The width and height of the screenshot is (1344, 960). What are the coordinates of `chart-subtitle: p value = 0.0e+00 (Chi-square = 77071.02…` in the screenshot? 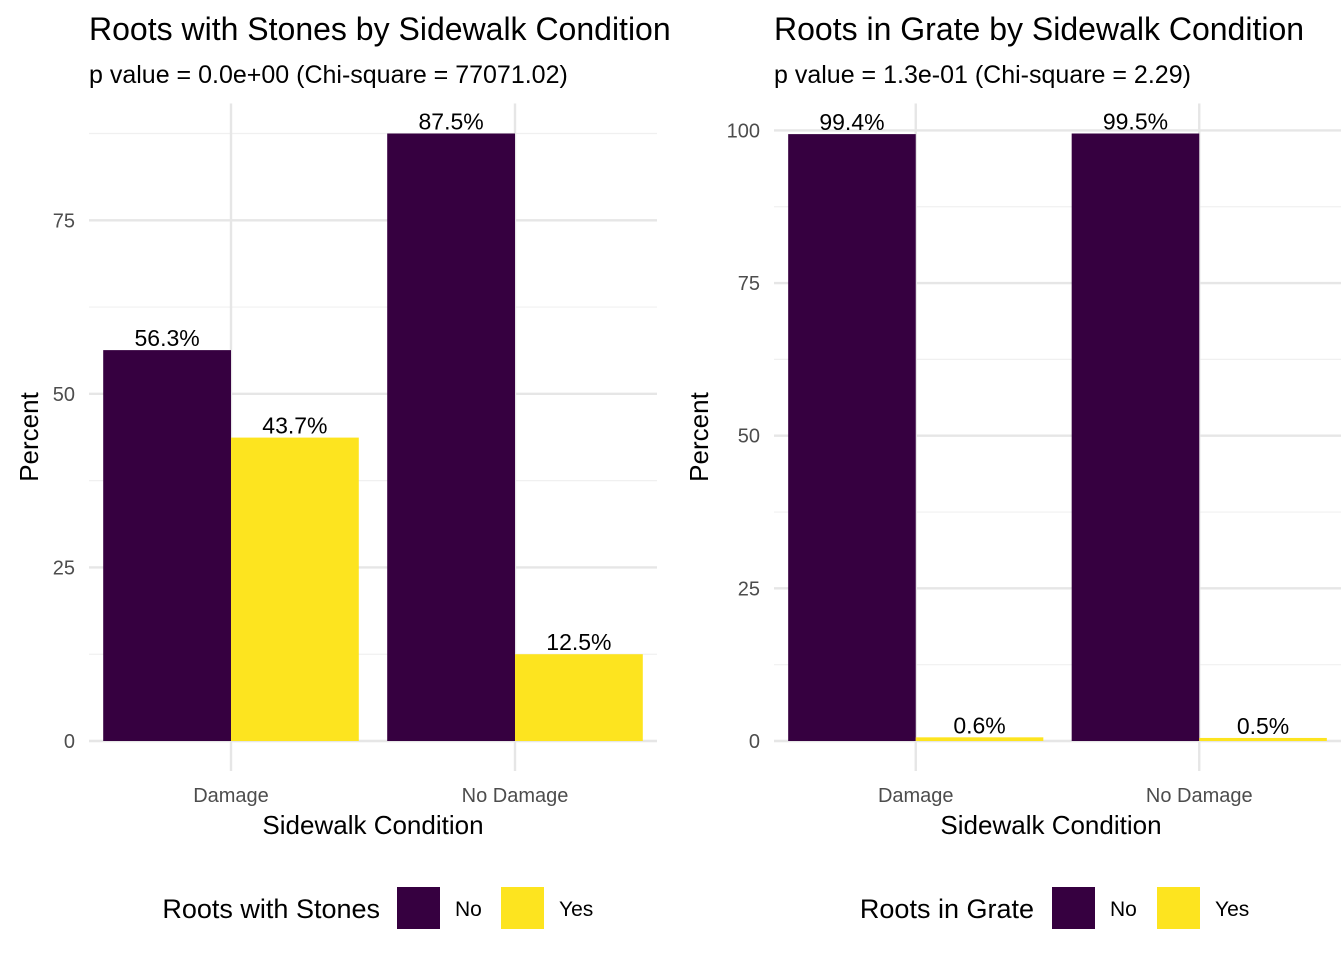 It's located at (328, 75).